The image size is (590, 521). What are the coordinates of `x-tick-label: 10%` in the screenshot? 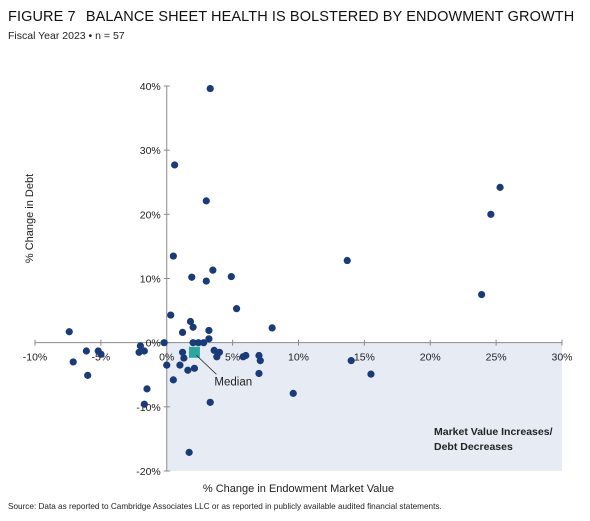 It's located at (298, 358).